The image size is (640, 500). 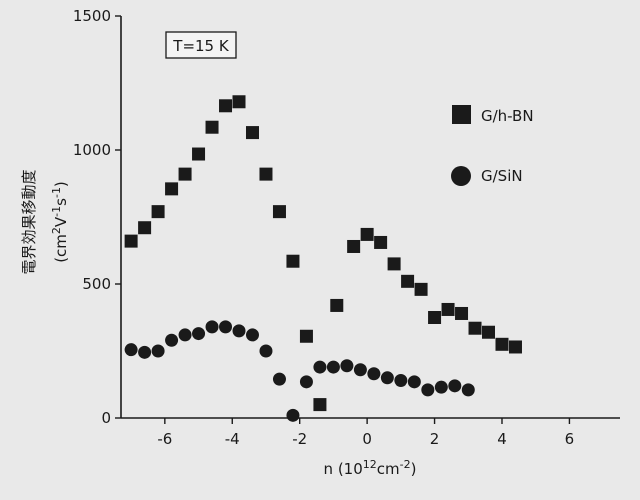 I want to click on x-tick-label: 2, so click(x=435, y=439).